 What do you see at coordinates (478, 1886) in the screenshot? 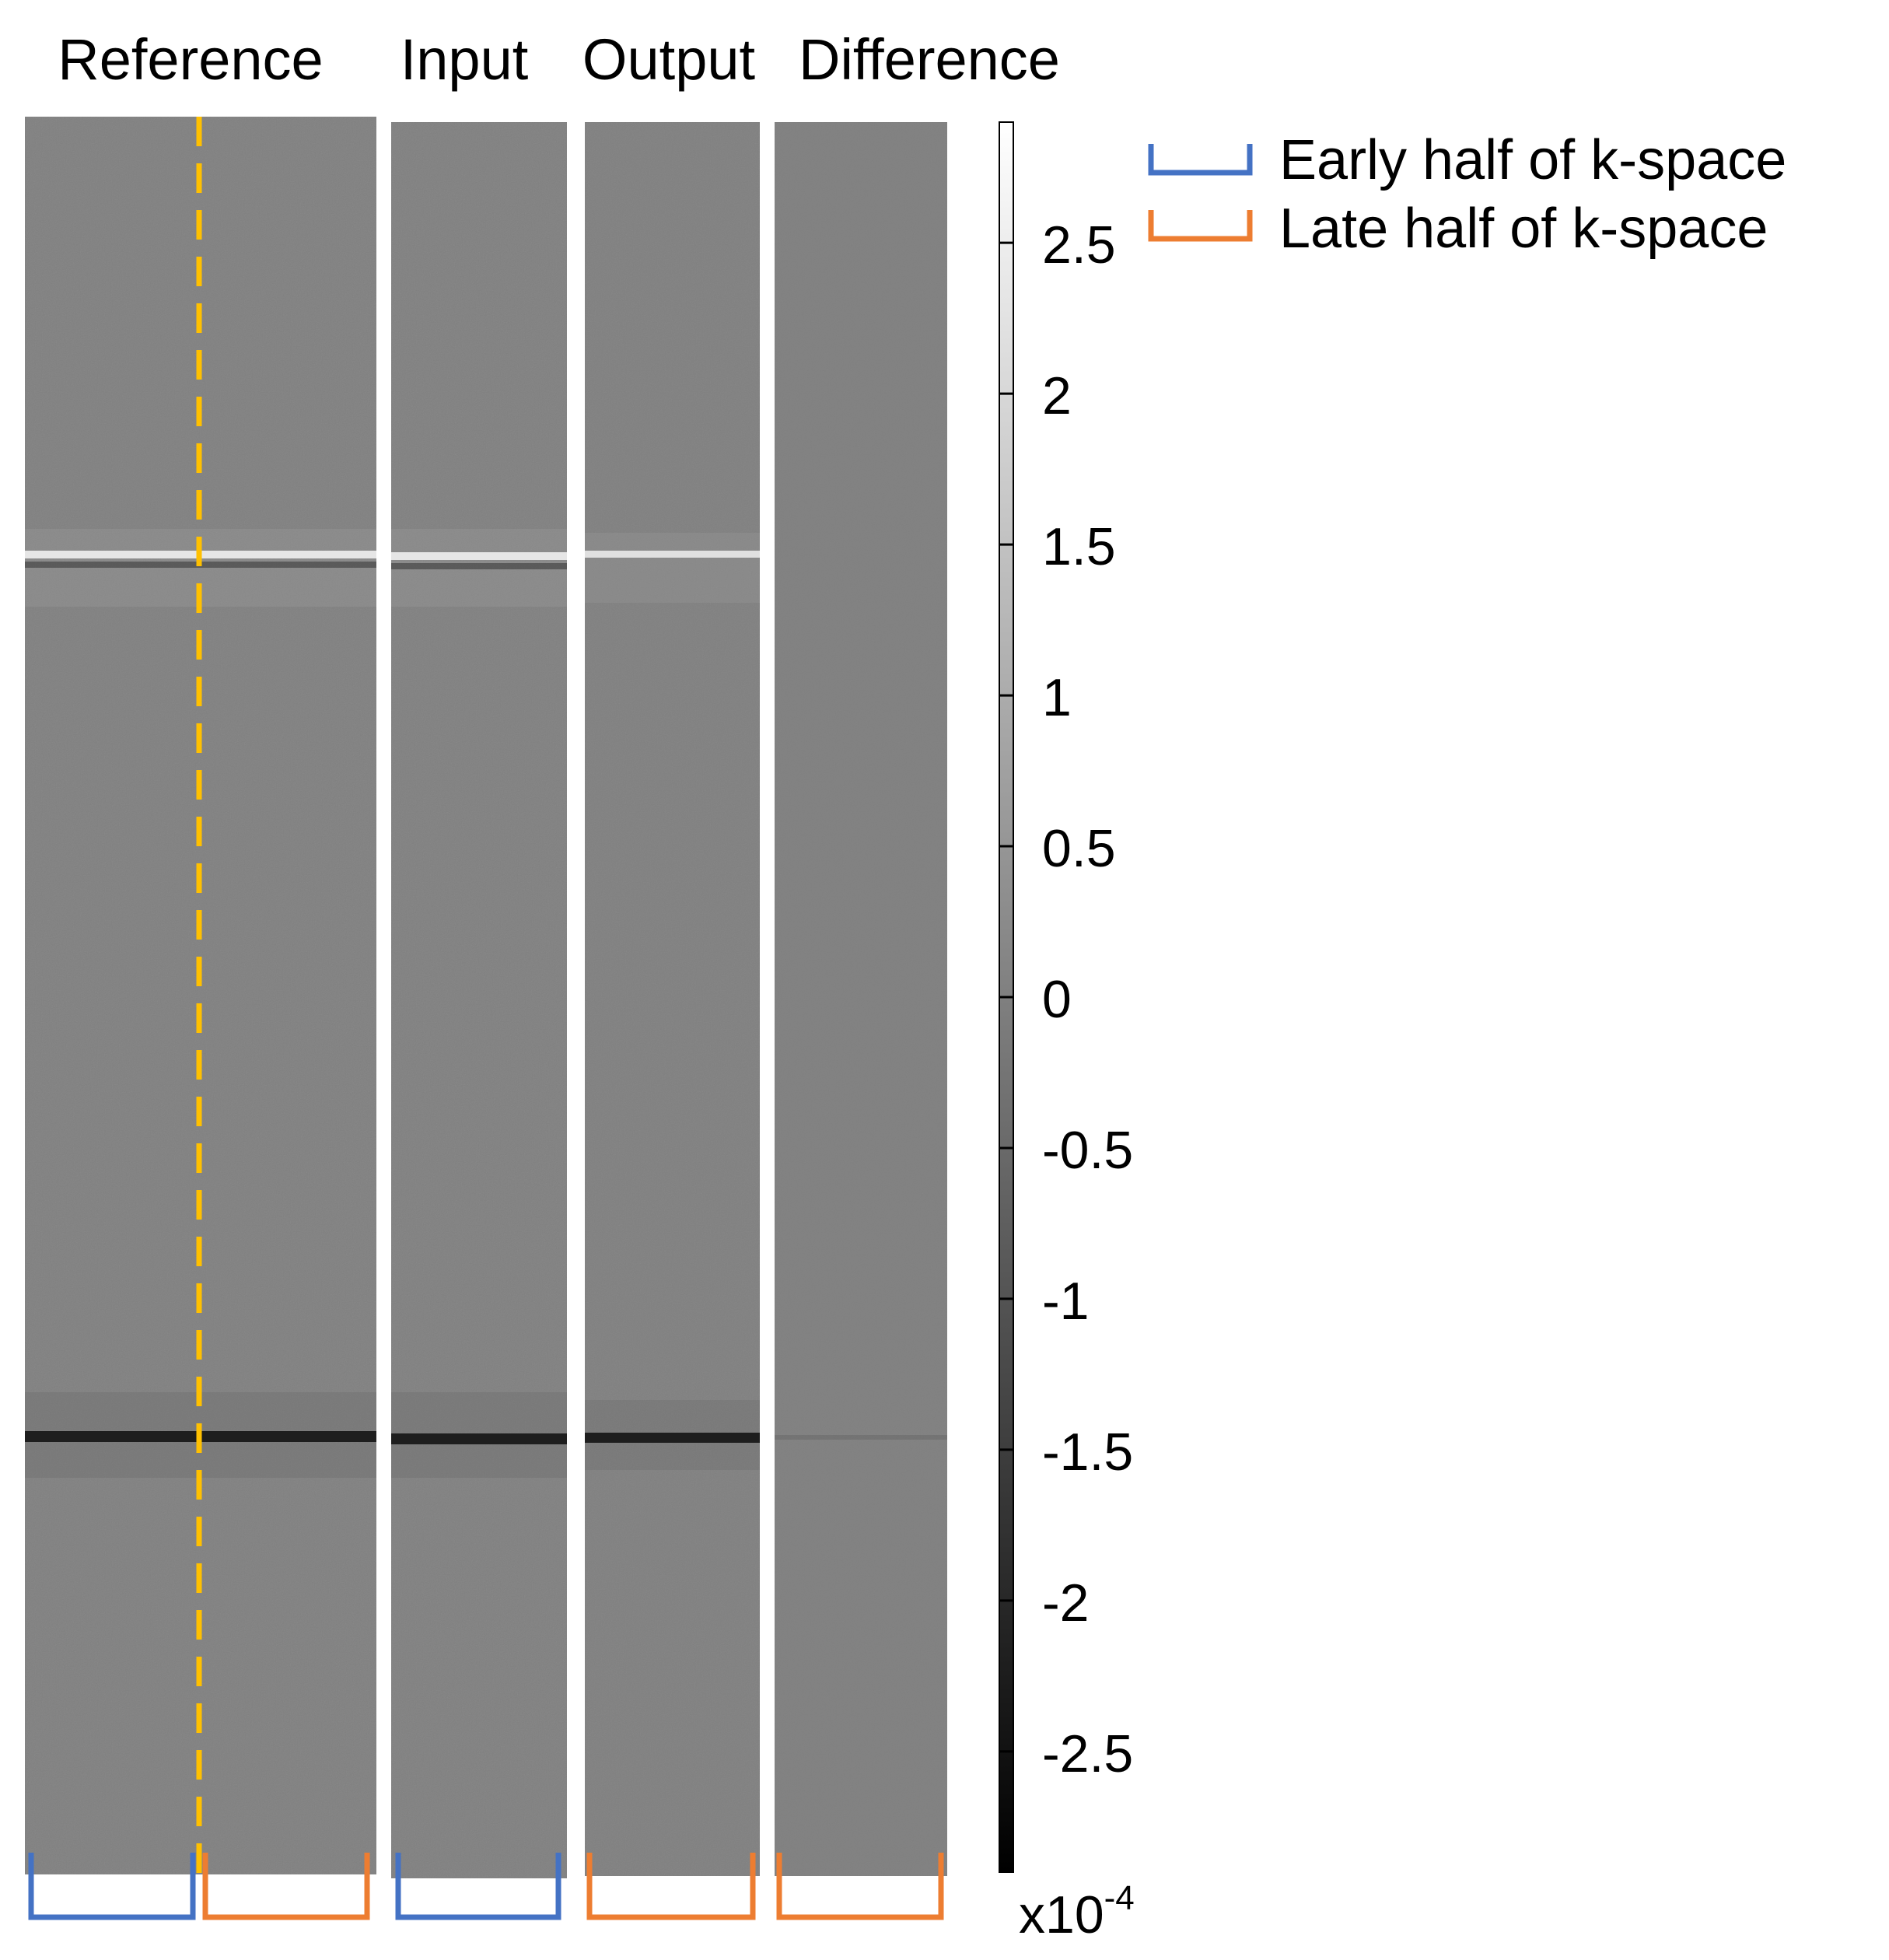
I see `bracket-input-early` at bounding box center [478, 1886].